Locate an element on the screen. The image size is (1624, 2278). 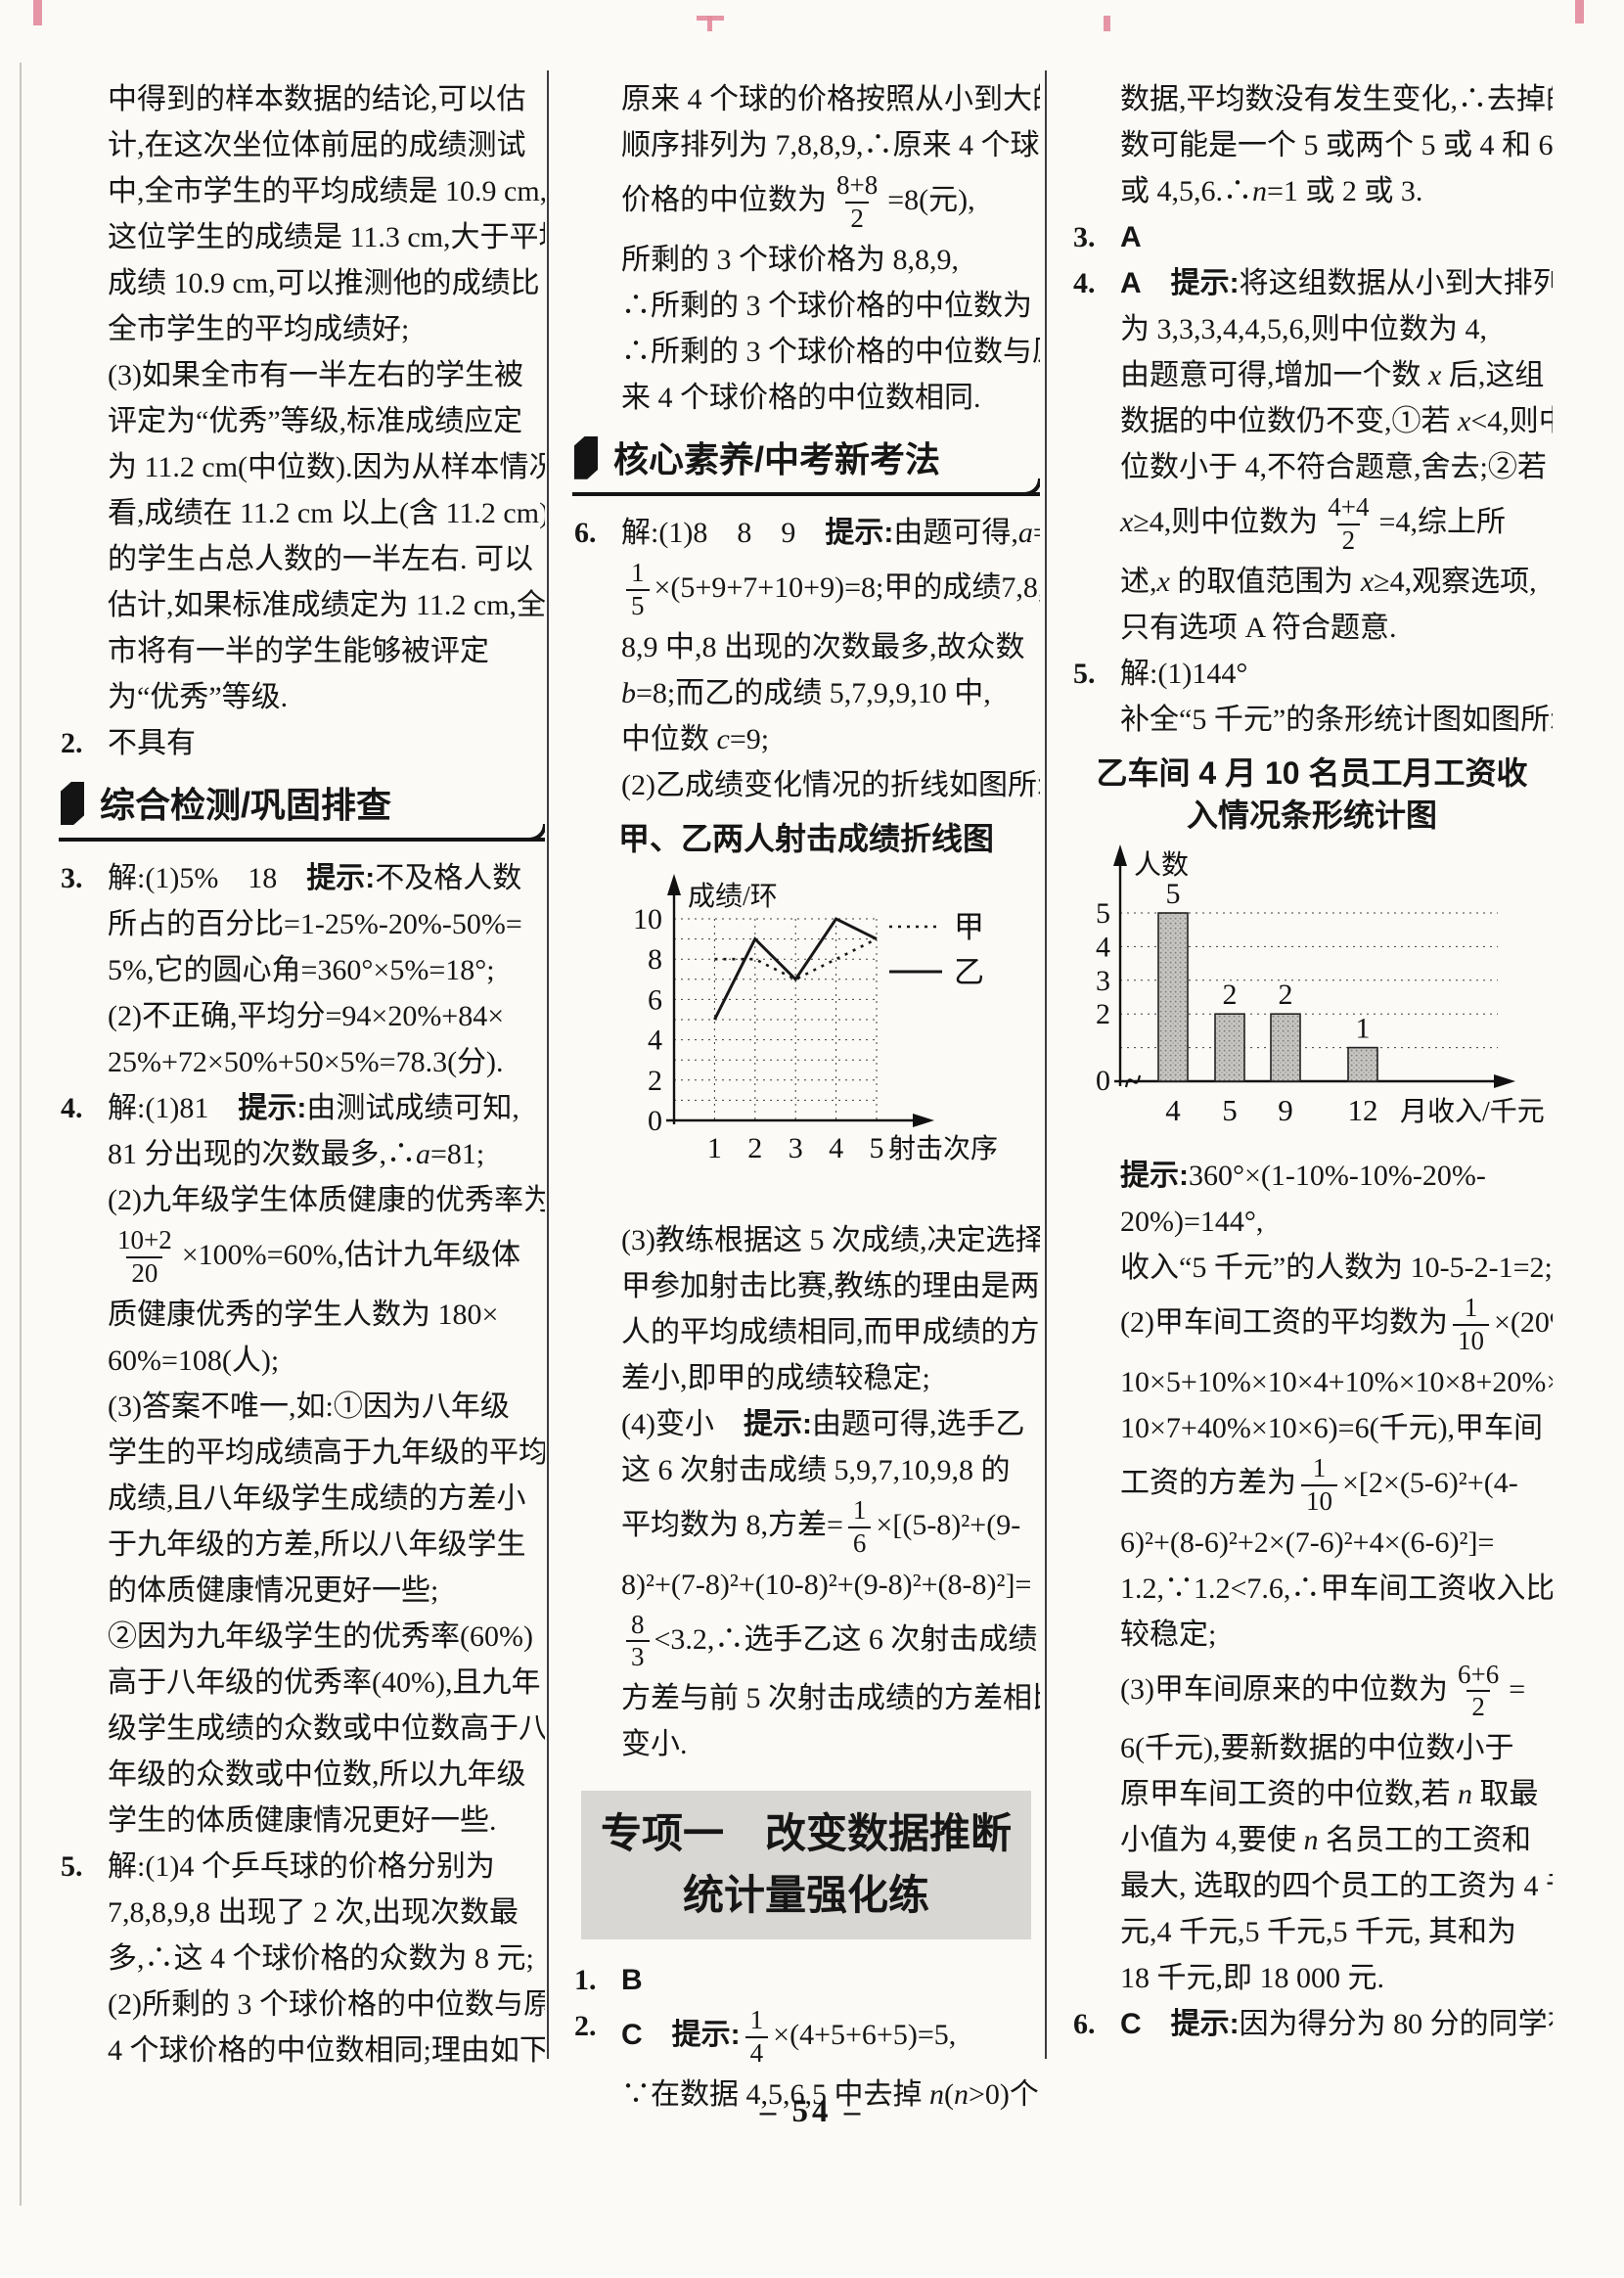
answer-item-line: 4. 解:(1)81 提示:由测试成绩可知, is located at coordinates (302, 1108).